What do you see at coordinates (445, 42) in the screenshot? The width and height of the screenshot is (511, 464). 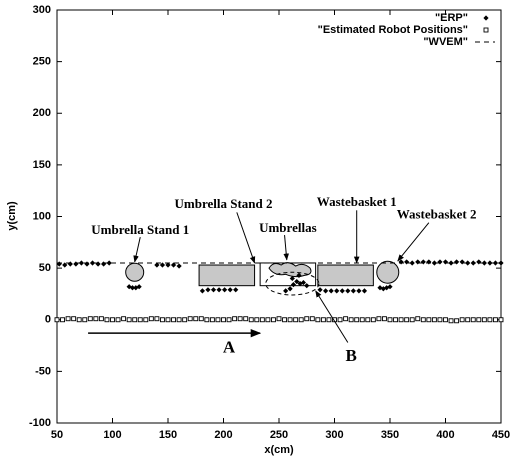 I see `legend-label: "WVEM"` at bounding box center [445, 42].